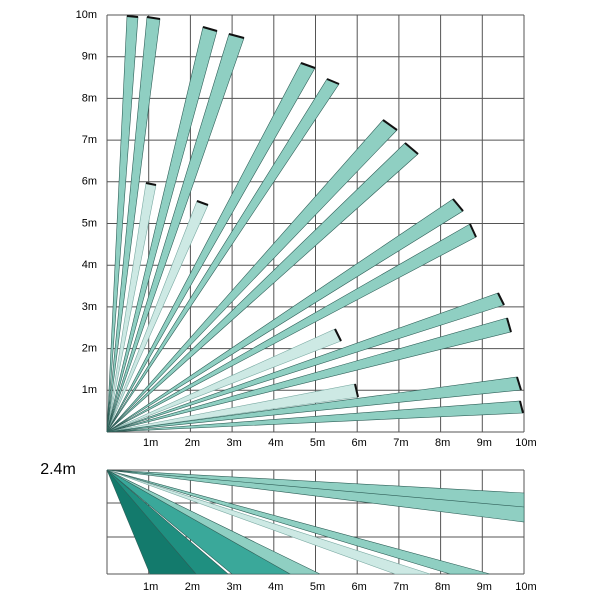  I want to click on y-label: 3m, so click(89, 307).